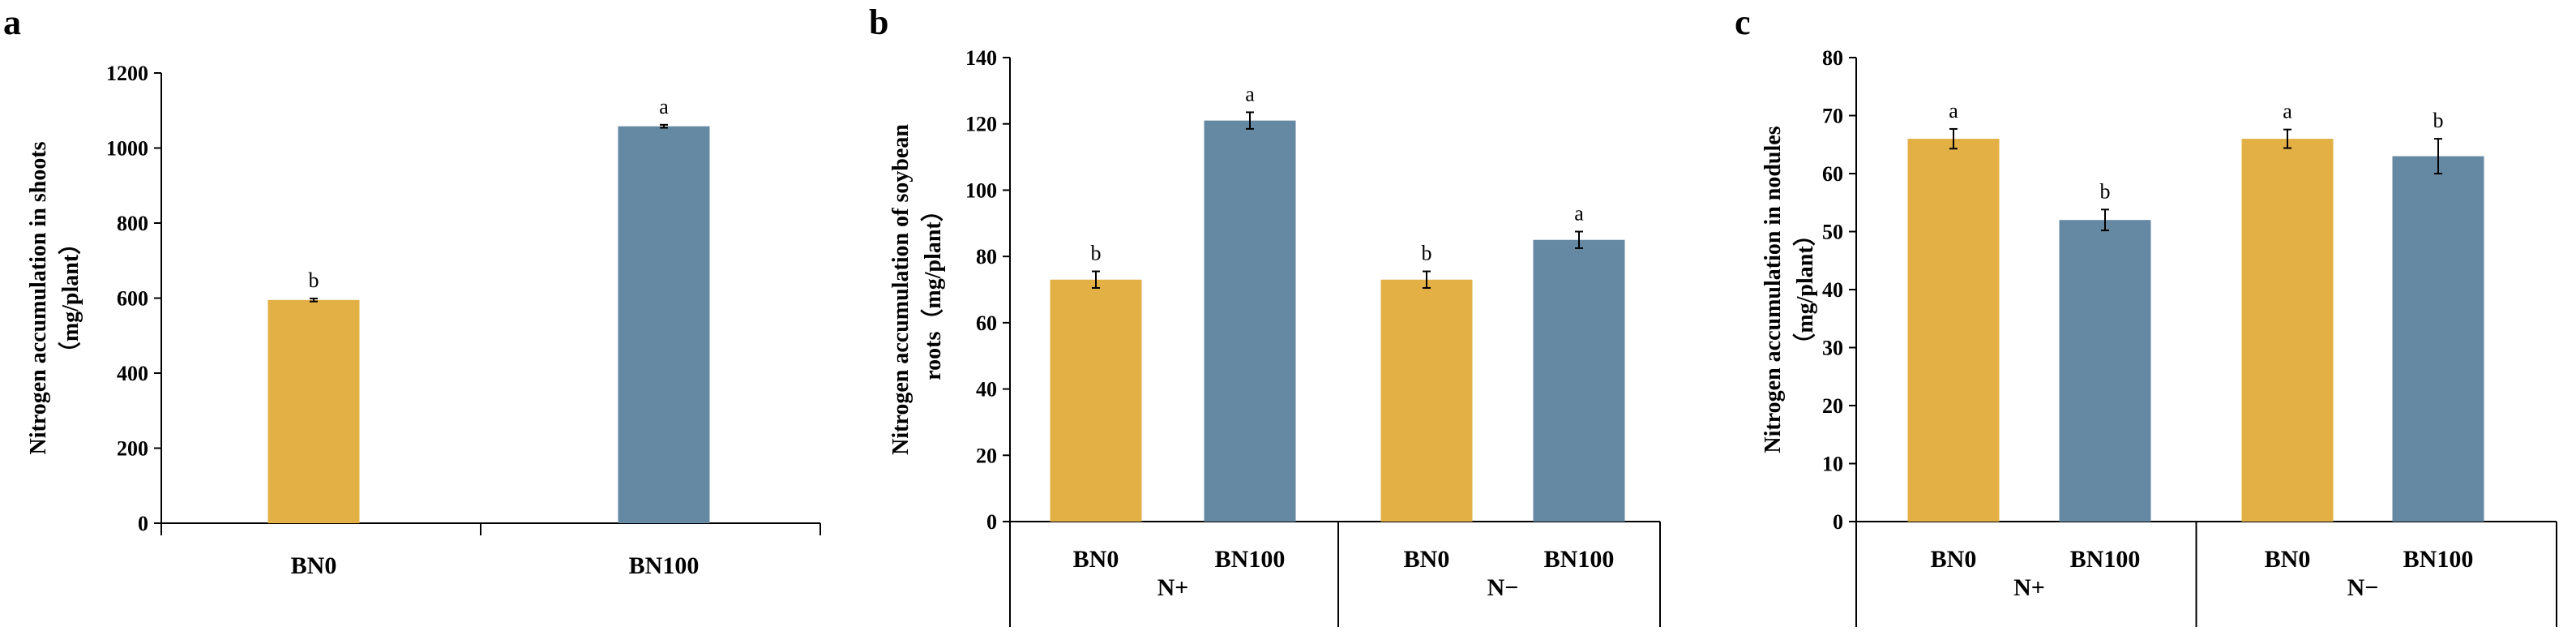 The width and height of the screenshot is (2576, 640). What do you see at coordinates (132, 373) in the screenshot?
I see `y-tick-label: 400` at bounding box center [132, 373].